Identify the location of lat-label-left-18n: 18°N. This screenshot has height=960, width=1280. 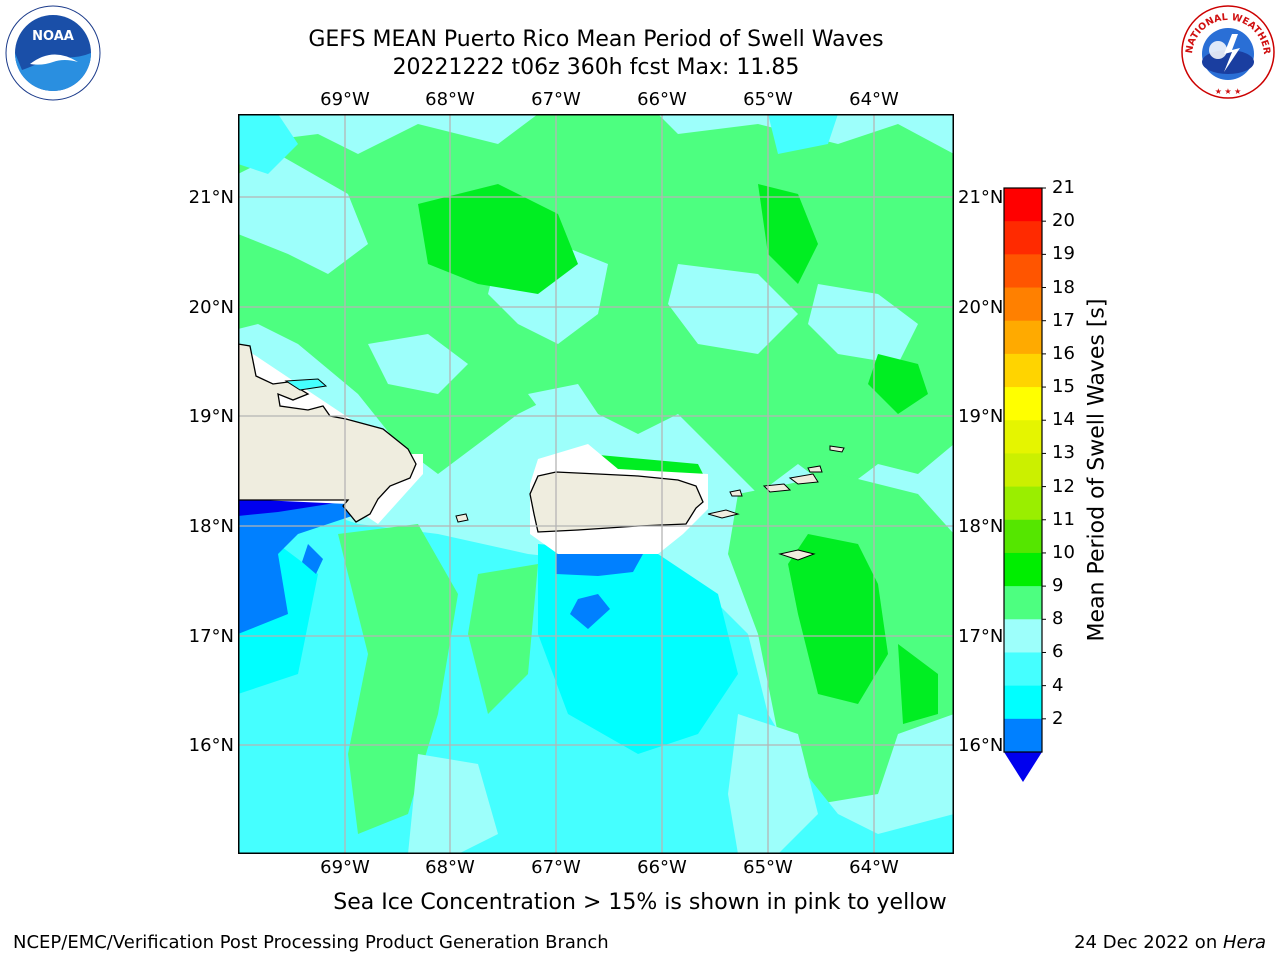
(211, 526).